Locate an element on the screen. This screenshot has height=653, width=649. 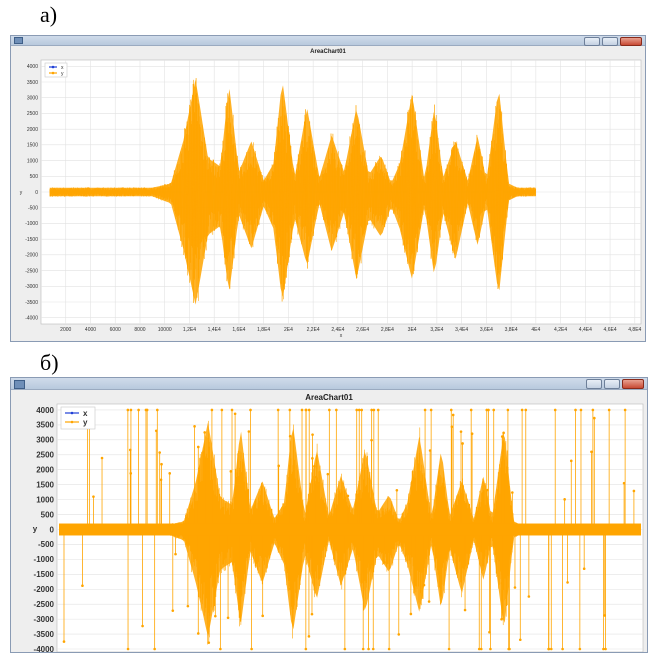
y-tick-label: -1500 is located at coordinates (31, 240).